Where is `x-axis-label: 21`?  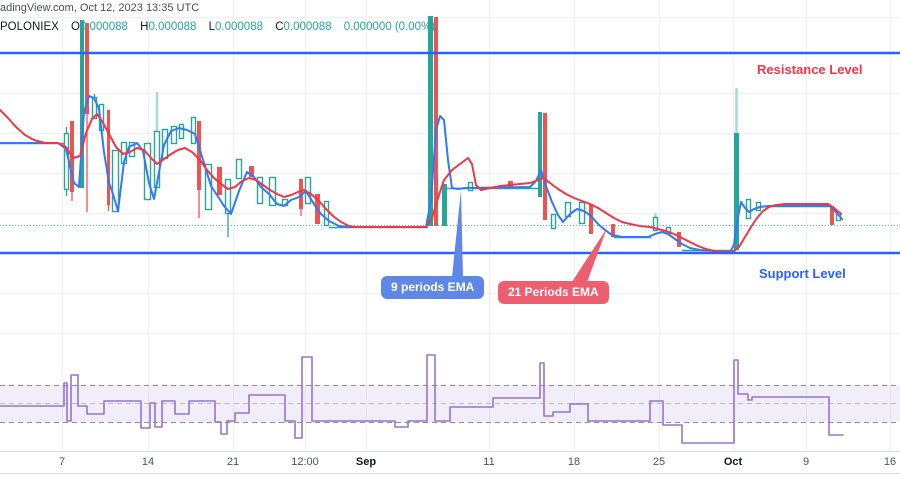
x-axis-label: 21 is located at coordinates (233, 462).